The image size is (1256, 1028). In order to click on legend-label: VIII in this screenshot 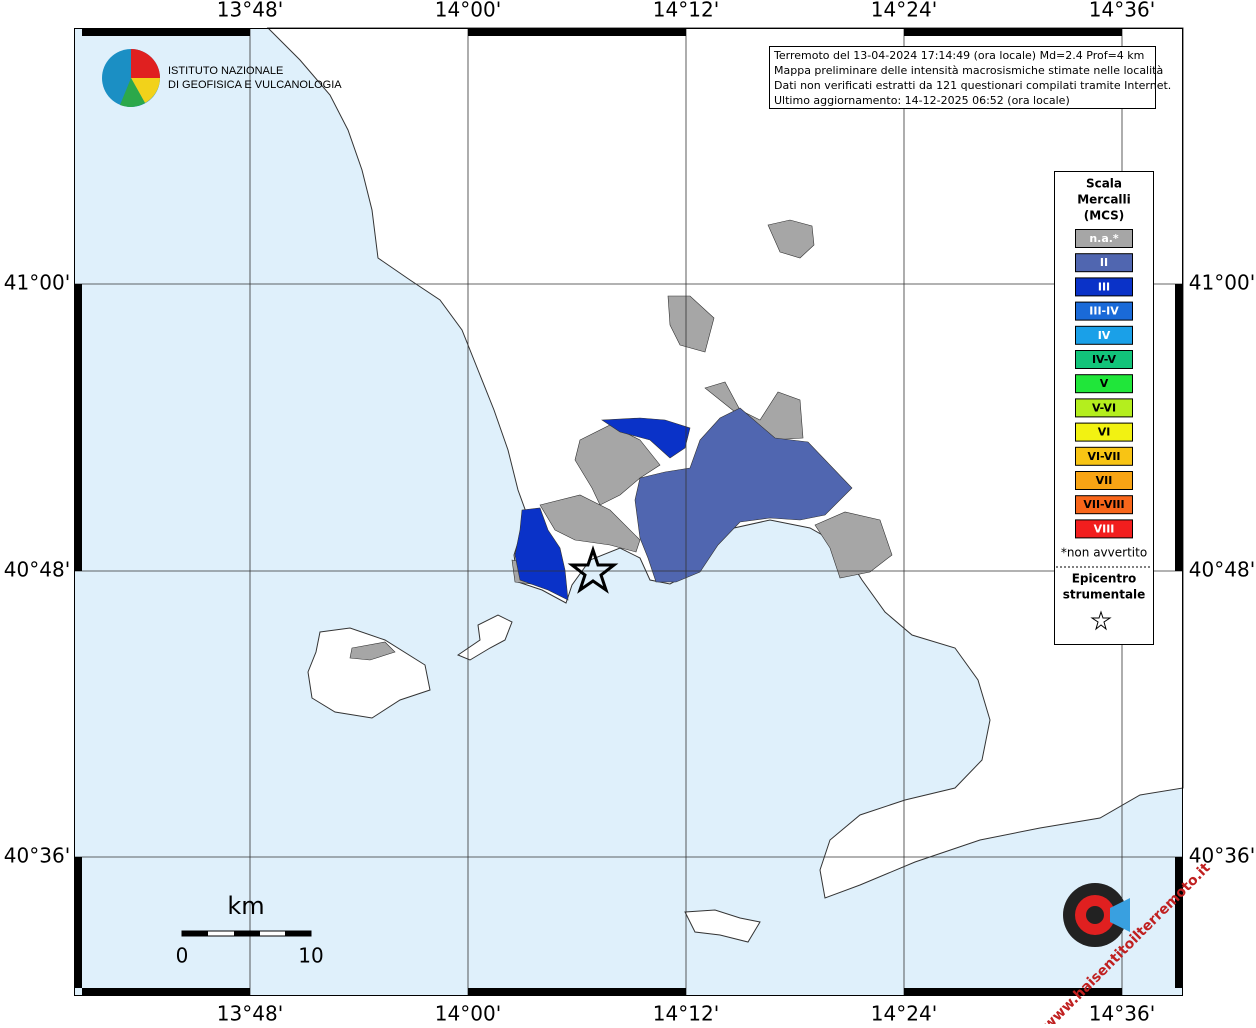, I will do `click(1104, 528)`.